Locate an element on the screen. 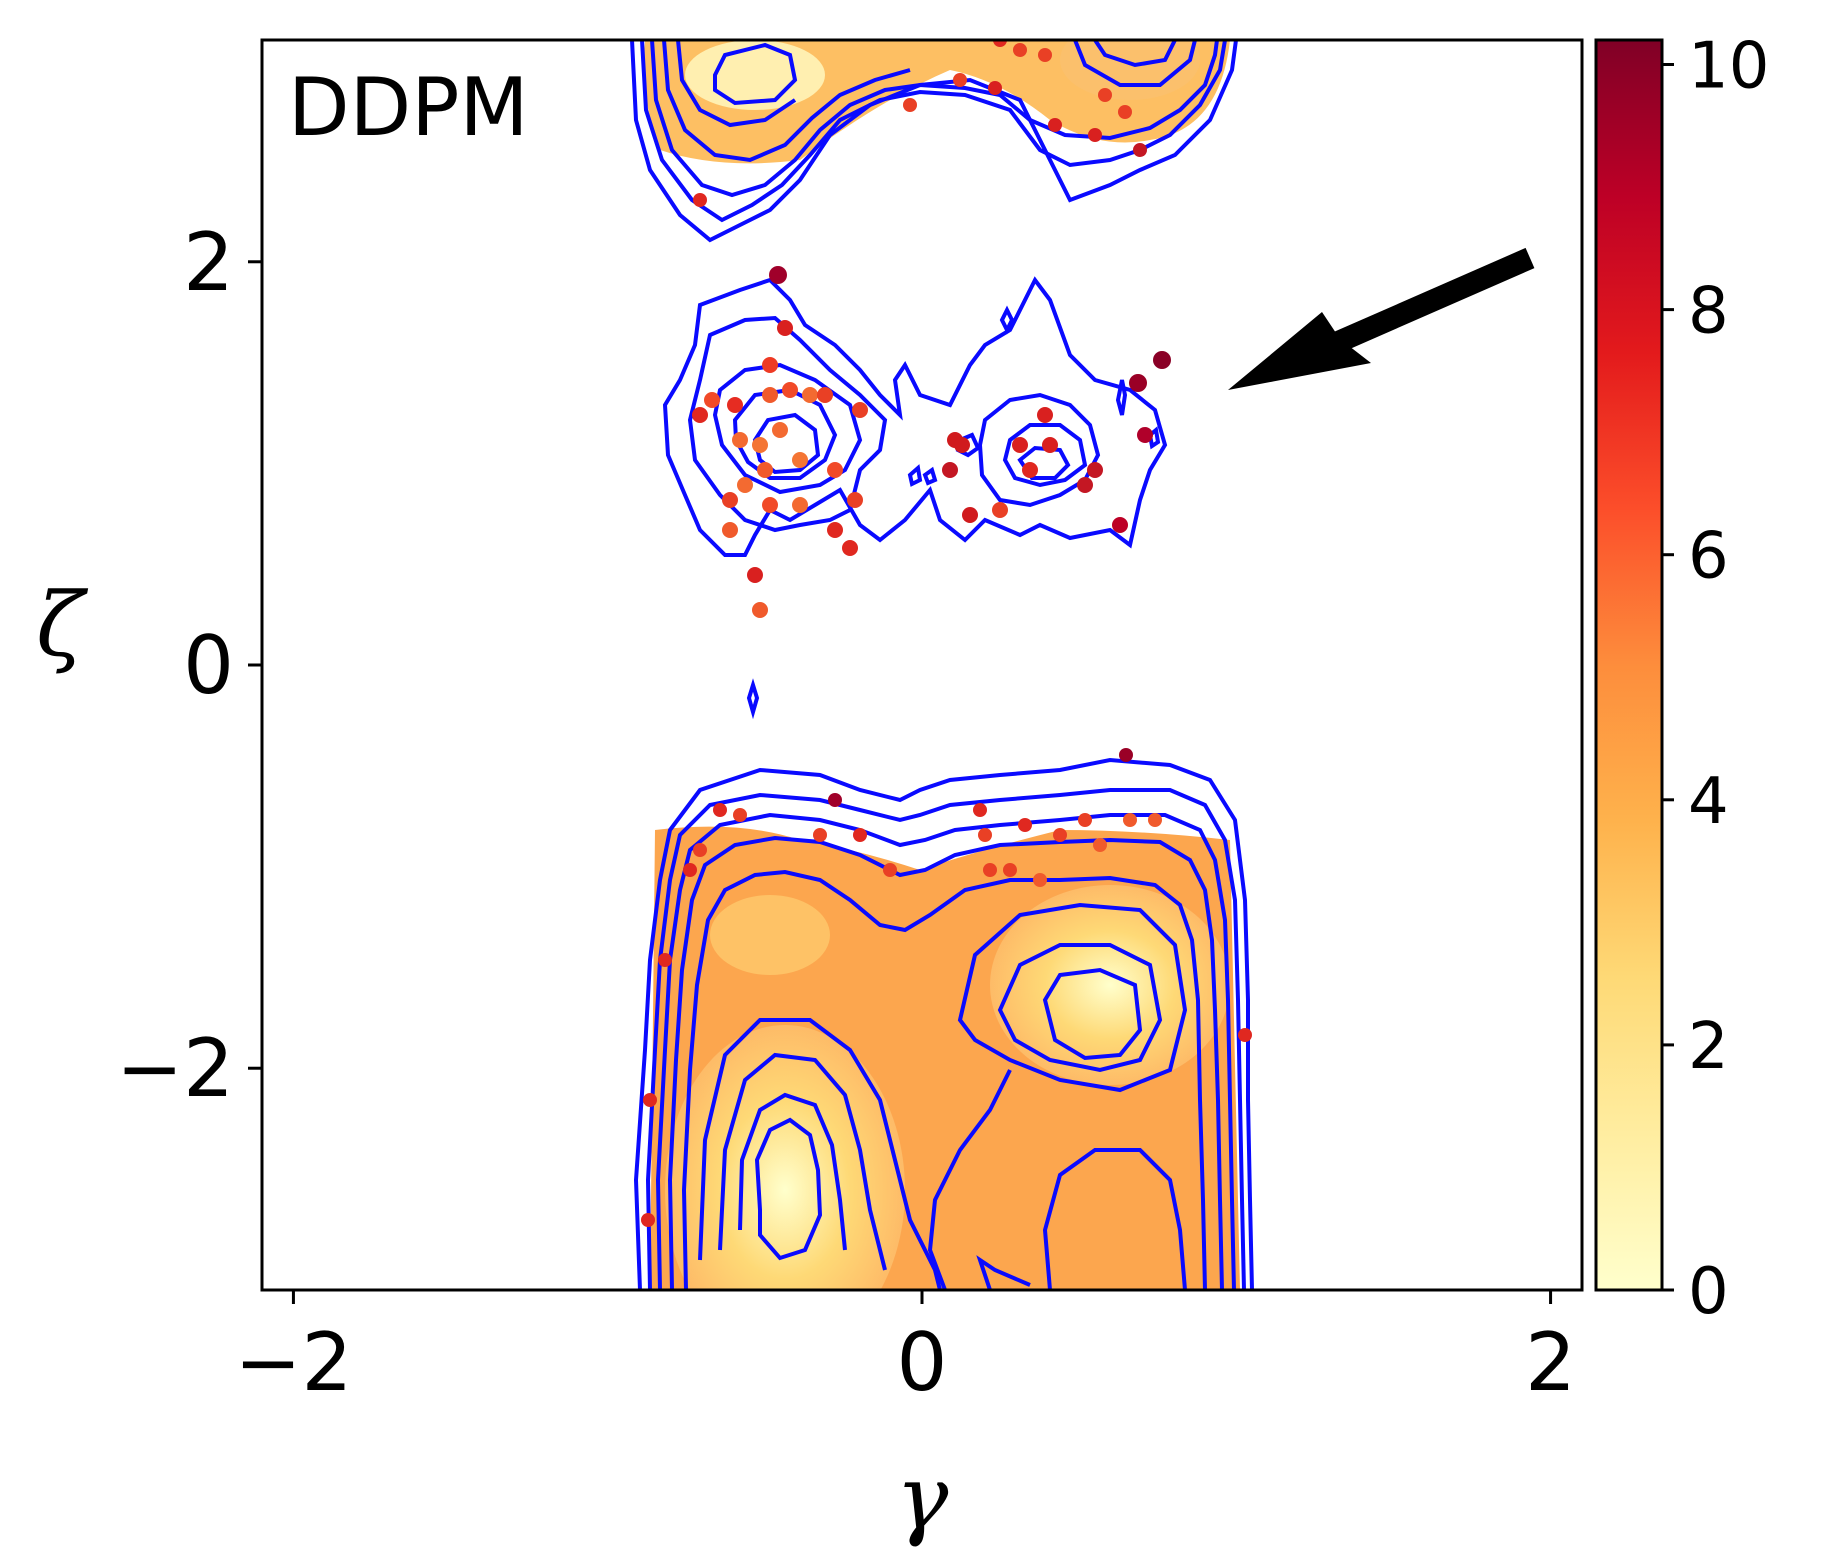  colorbar: 0 2 4 6 8 10 is located at coordinates (1681, 679).